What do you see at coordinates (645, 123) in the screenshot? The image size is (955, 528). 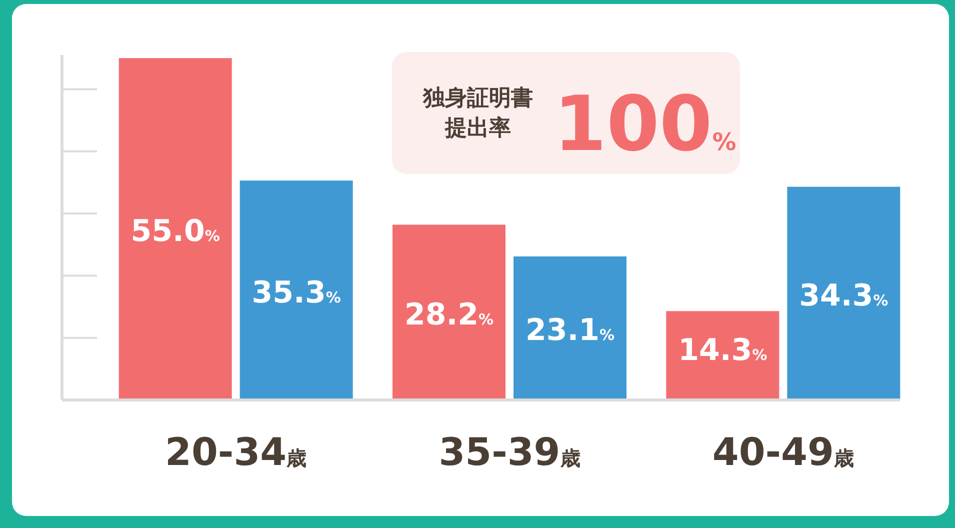 I see `annotation: 100%` at bounding box center [645, 123].